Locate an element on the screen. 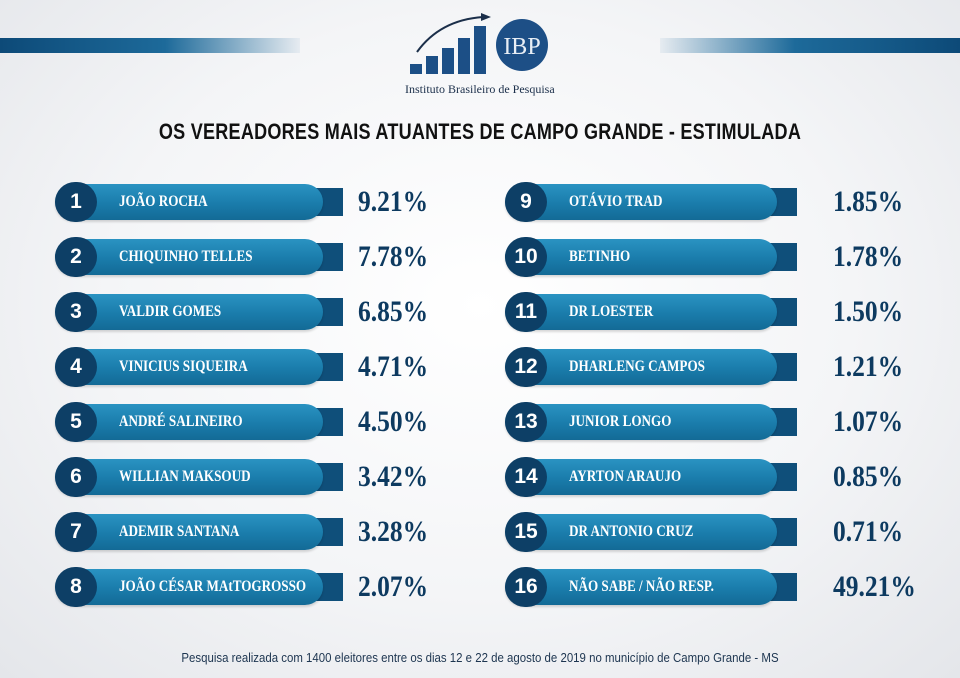 This screenshot has width=960, height=678. percent-value: 7.78% is located at coordinates (393, 256).